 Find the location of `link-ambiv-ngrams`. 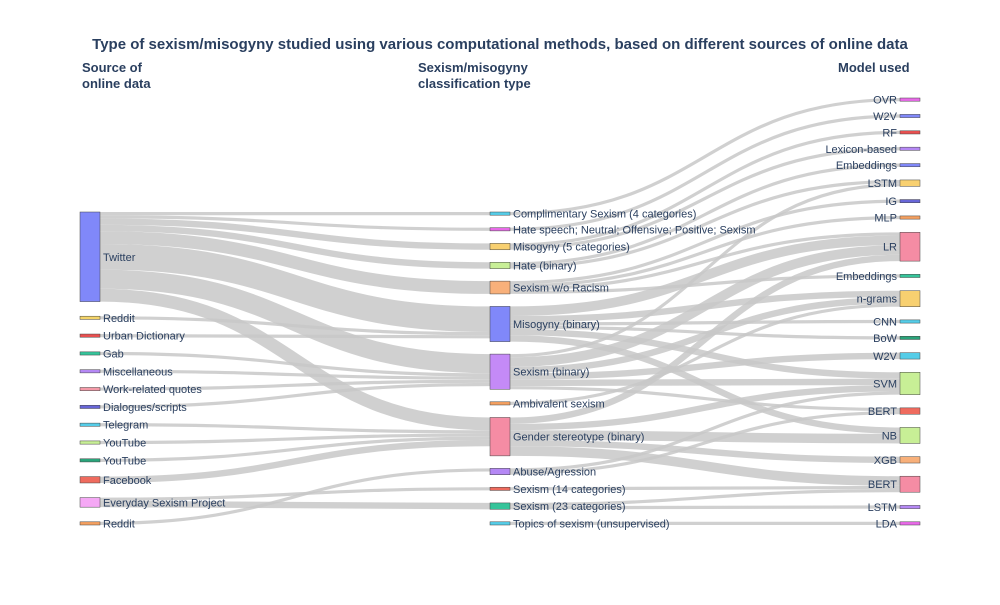

link-ambiv-ngrams is located at coordinates (705, 354).